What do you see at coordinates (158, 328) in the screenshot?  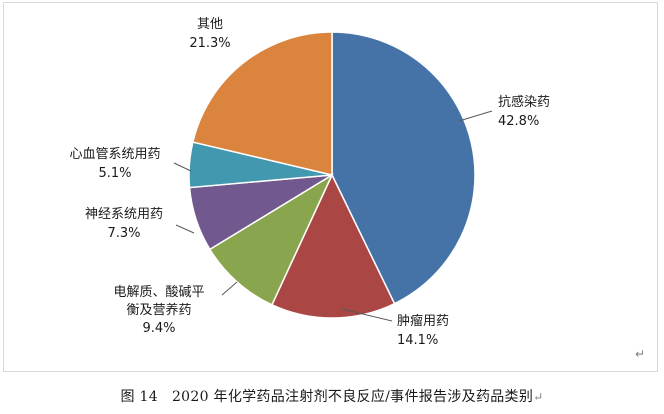 I see `slice-value-label-3: 9.4%` at bounding box center [158, 328].